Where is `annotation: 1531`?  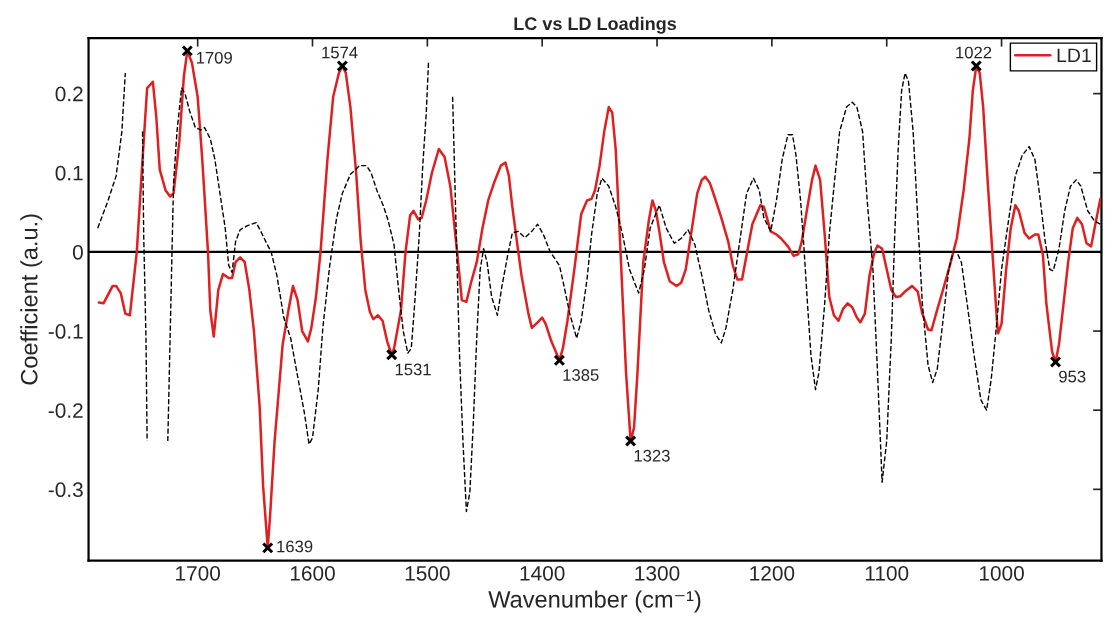
annotation: 1531 is located at coordinates (413, 369).